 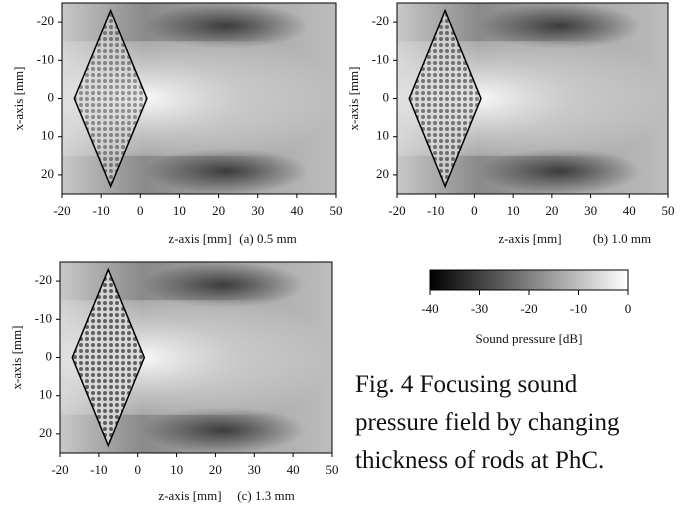 I want to click on colorbar-tick-label: -30, so click(x=479, y=308).